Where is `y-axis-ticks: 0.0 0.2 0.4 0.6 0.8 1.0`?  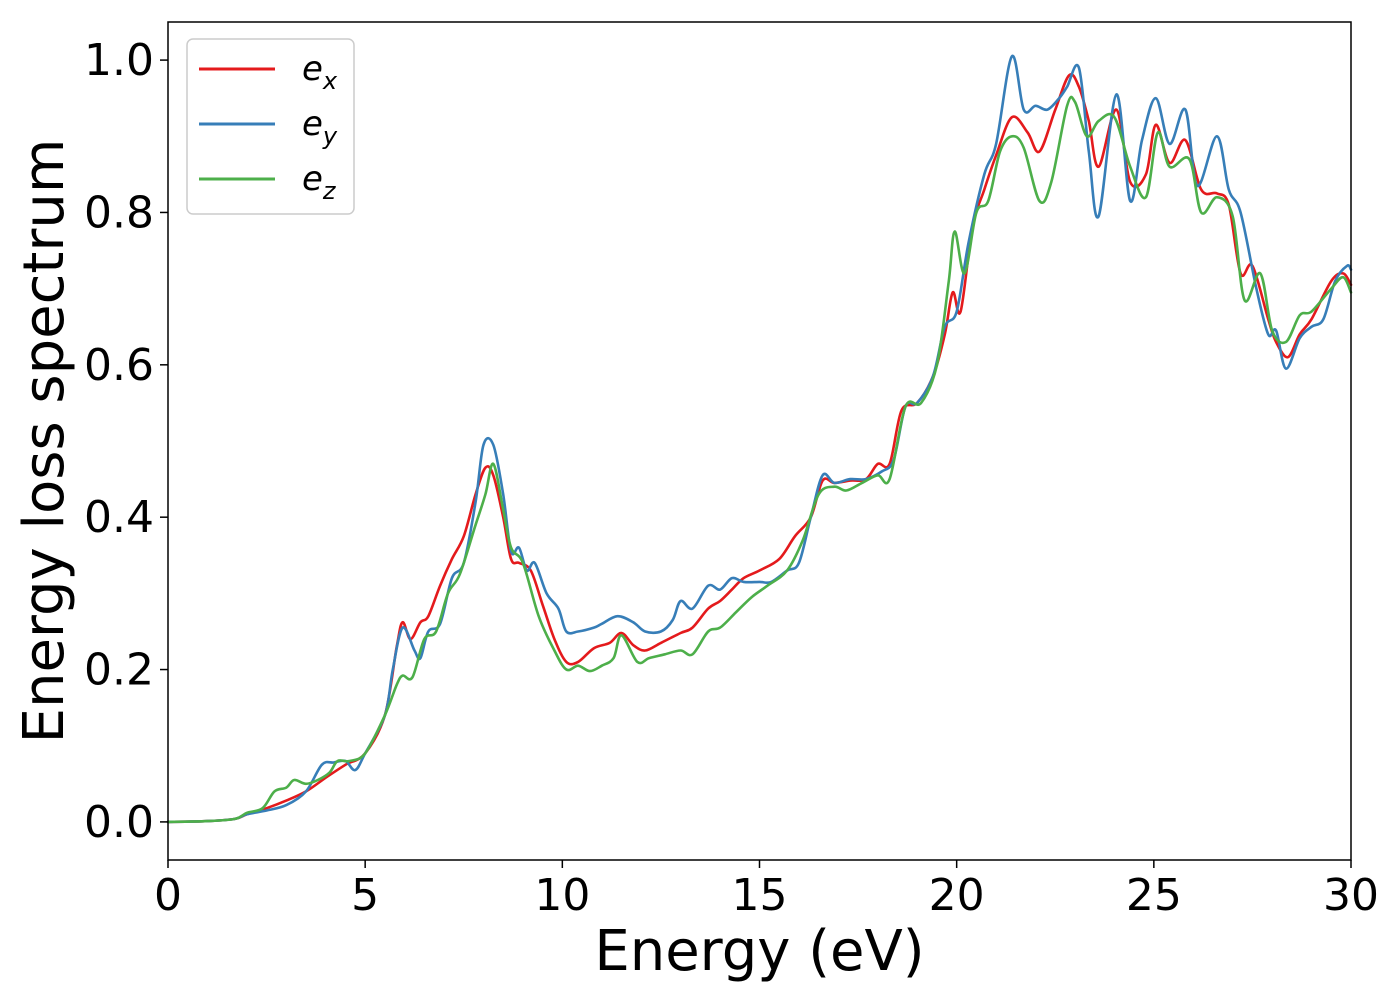 y-axis-ticks: 0.0 0.2 0.4 0.6 0.8 1.0 is located at coordinates (126, 441).